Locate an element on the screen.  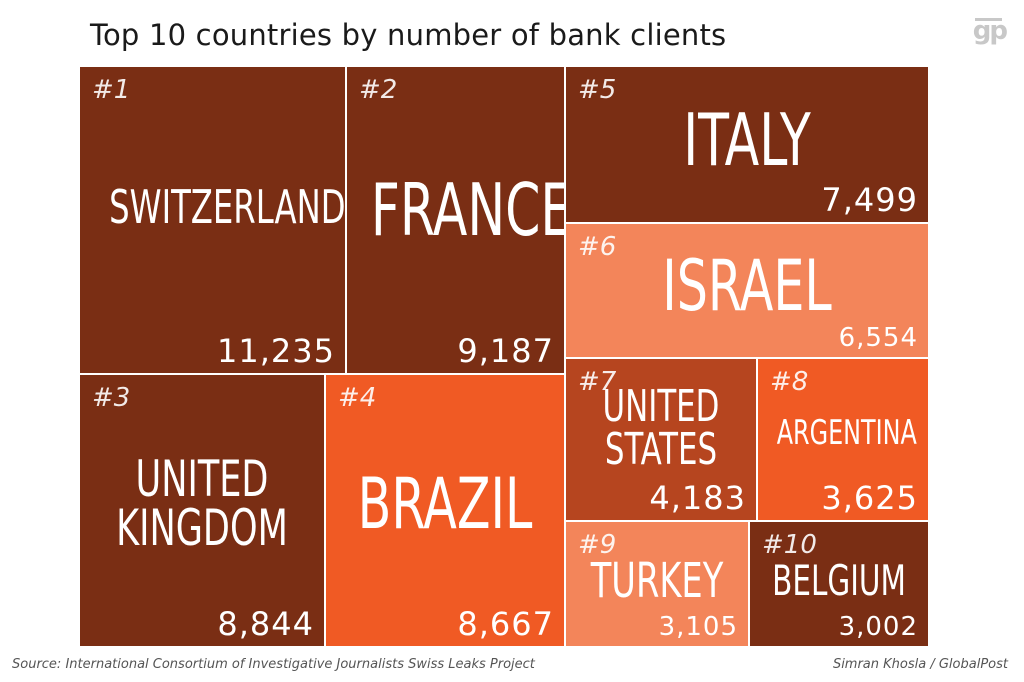
treemap-tile: #2 FRANCE 9,187 is located at coordinates (455, 220).